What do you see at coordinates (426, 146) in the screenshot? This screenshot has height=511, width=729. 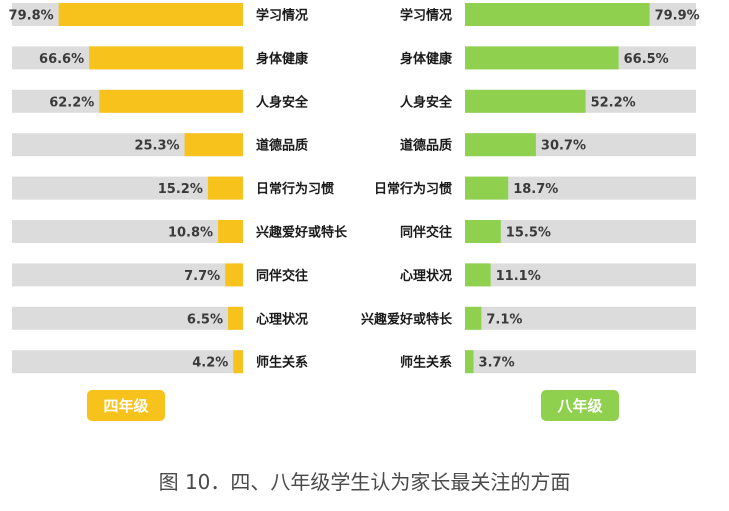 I see `grade8-category-label-3: 道德品质` at bounding box center [426, 146].